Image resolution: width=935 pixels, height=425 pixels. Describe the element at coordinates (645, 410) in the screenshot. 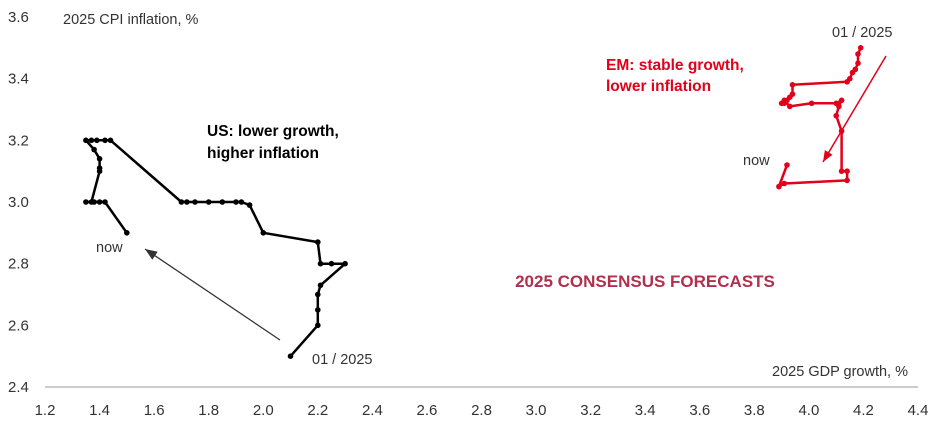

I see `x-tick-label: 3.4` at that location.